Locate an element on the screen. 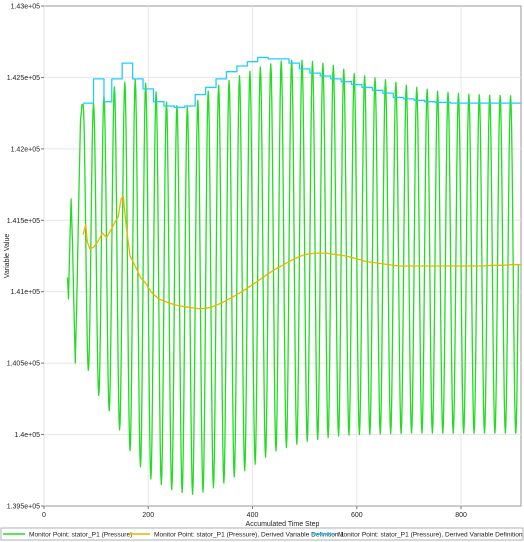 The width and height of the screenshot is (524, 542). y-tick-label: 1.425e+05 is located at coordinates (23, 78).